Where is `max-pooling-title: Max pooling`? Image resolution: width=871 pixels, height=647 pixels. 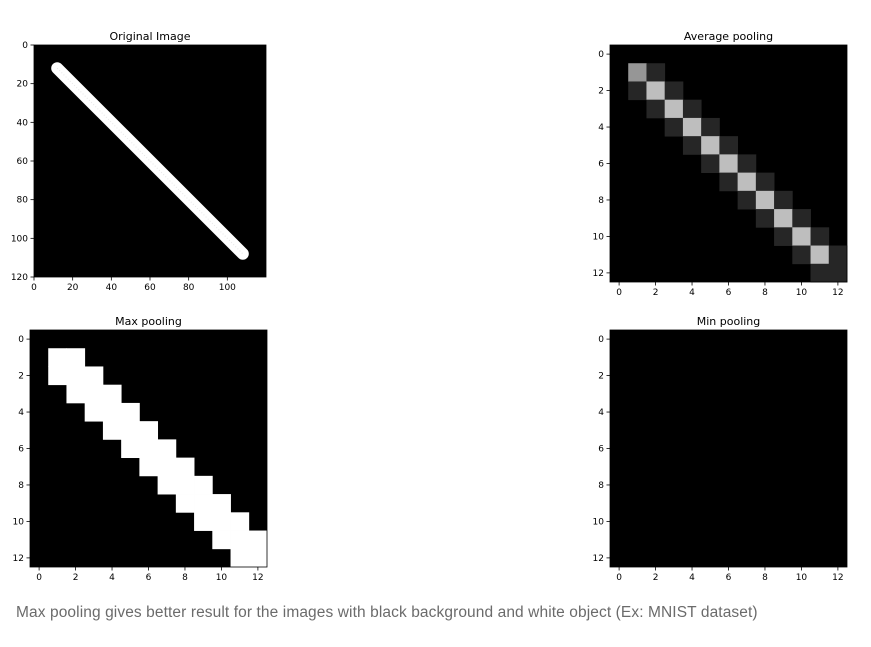
max-pooling-title: Max pooling is located at coordinates (148, 321).